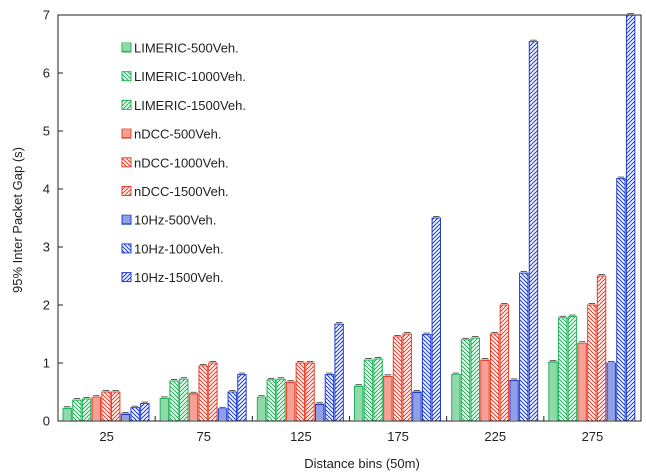  I want to click on y-tick-label: 2, so click(46, 305).